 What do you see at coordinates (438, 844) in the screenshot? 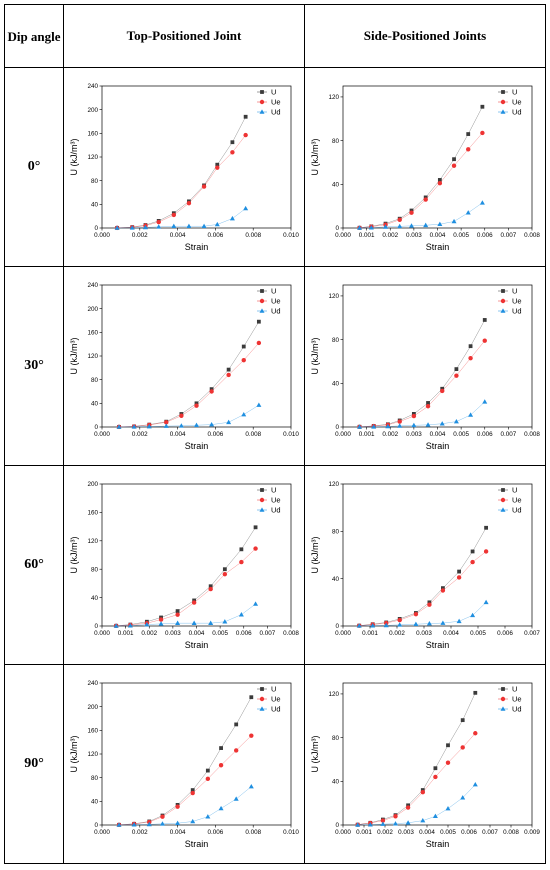
I see `x-axis-label: Strain` at bounding box center [438, 844].